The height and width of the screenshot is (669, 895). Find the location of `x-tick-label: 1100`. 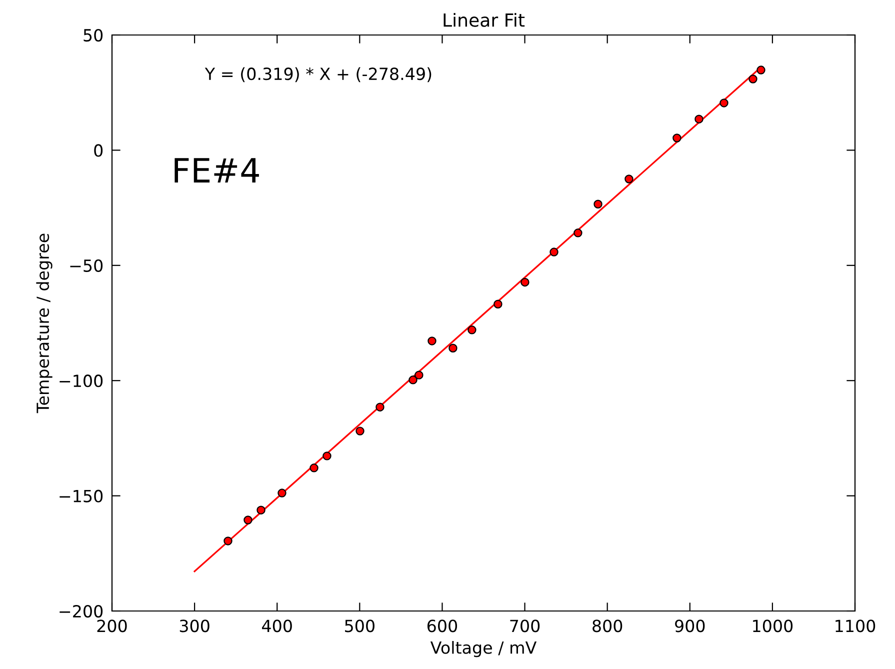

x-tick-label: 1100 is located at coordinates (856, 626).